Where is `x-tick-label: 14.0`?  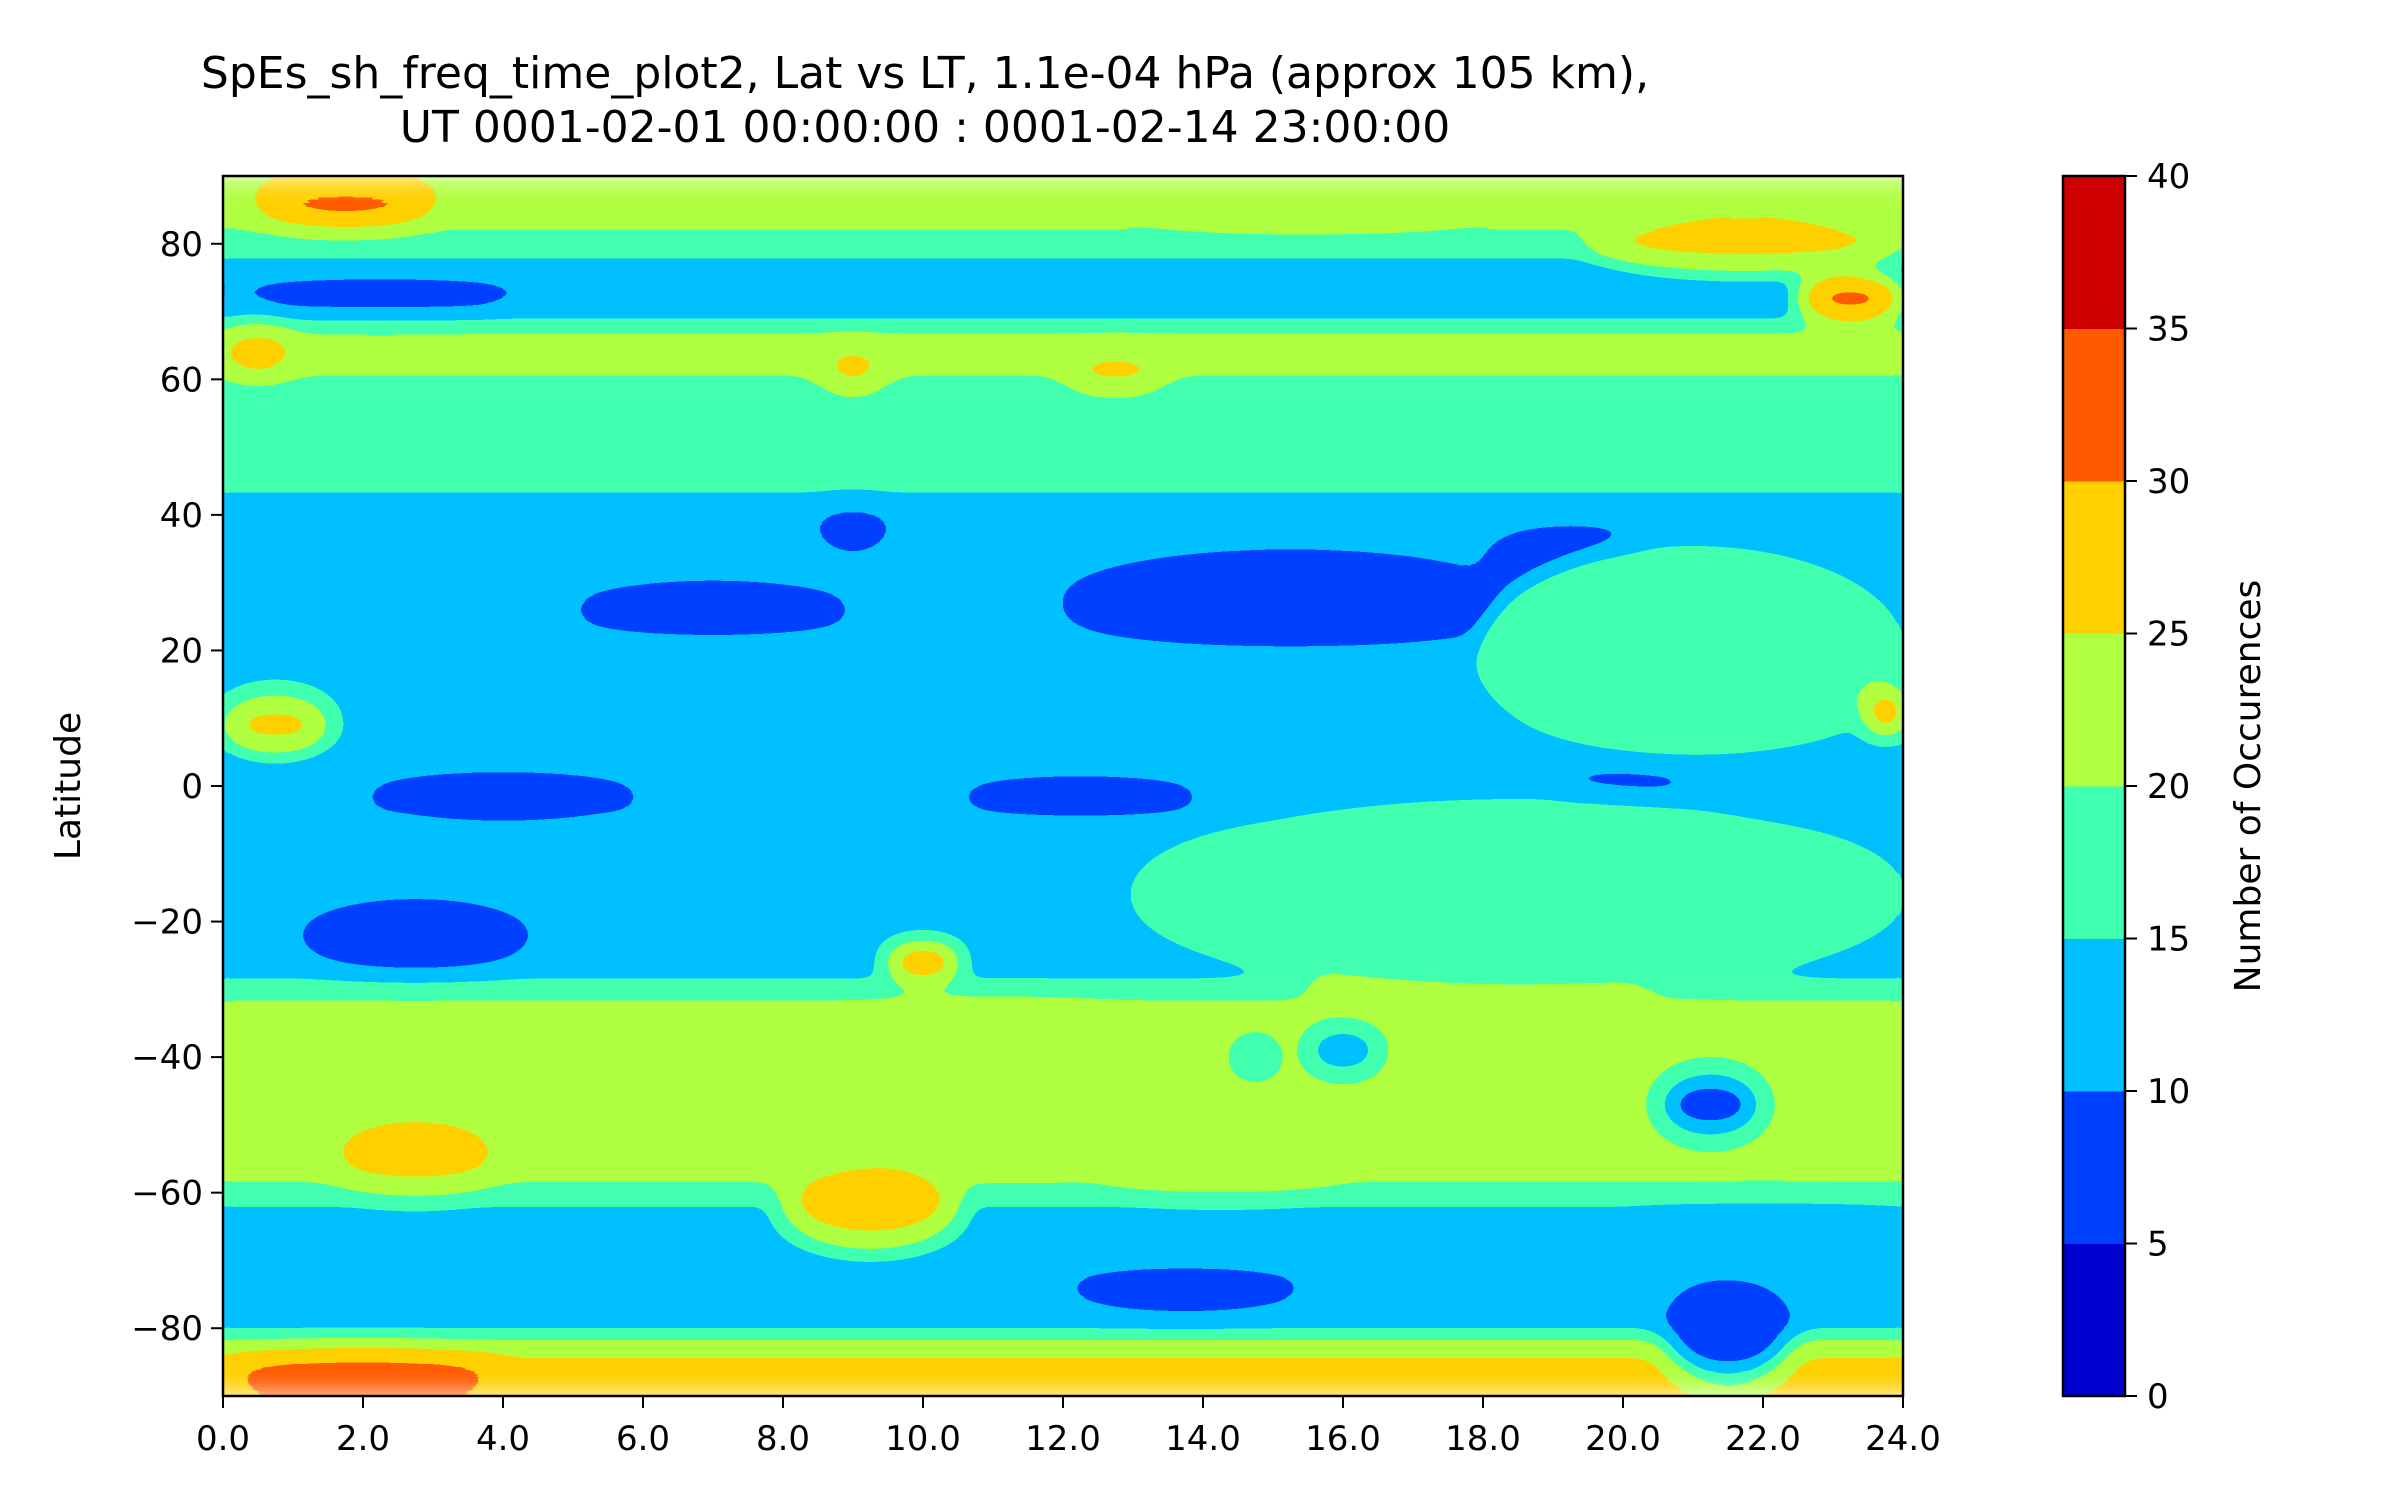
x-tick-label: 14.0 is located at coordinates (1203, 1439).